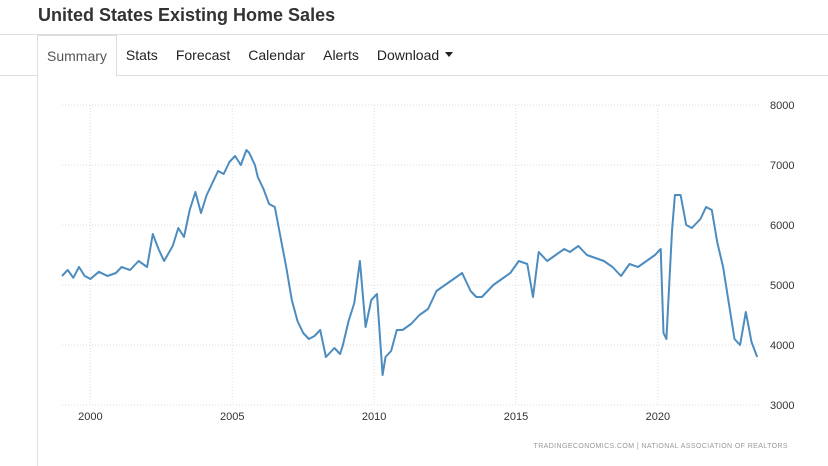 This screenshot has width=828, height=466. What do you see at coordinates (37, 271) in the screenshot?
I see `content-border` at bounding box center [37, 271].